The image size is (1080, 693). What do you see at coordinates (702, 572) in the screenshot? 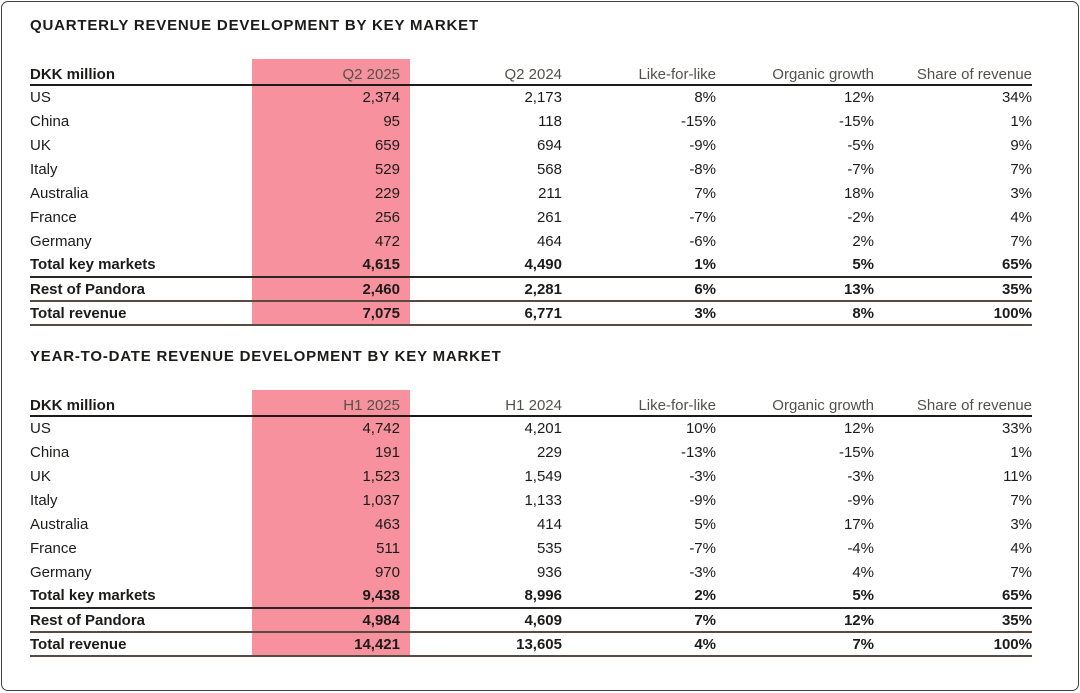
I see `cell-value: -3%` at bounding box center [702, 572].